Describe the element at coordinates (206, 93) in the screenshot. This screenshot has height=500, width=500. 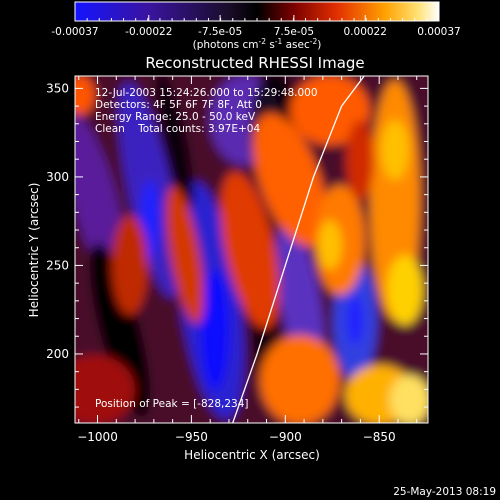
I see `time-range-text: 12-Jul-2003 15:24:26.000 to 15:29:48.000` at that location.